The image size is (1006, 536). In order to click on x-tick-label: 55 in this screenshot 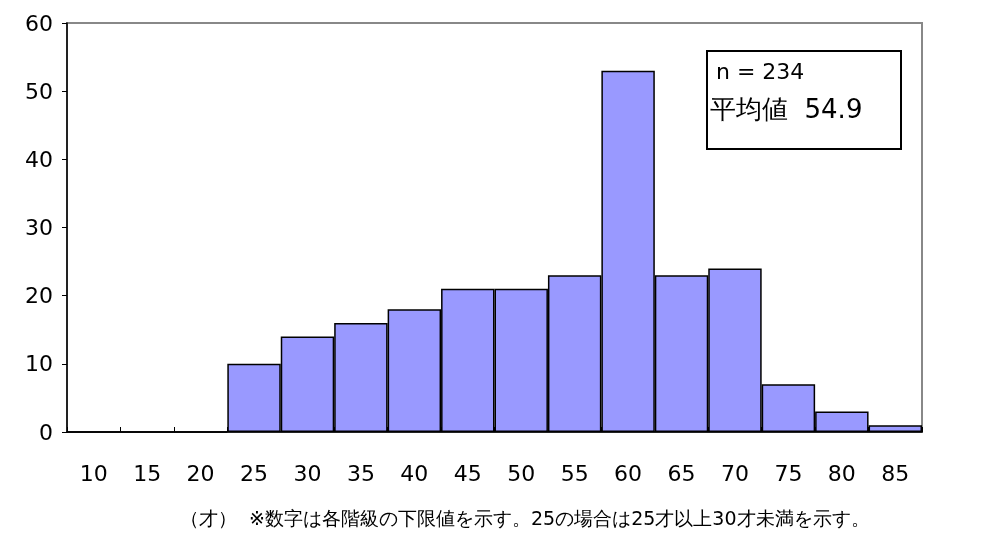, I will do `click(574, 473)`.